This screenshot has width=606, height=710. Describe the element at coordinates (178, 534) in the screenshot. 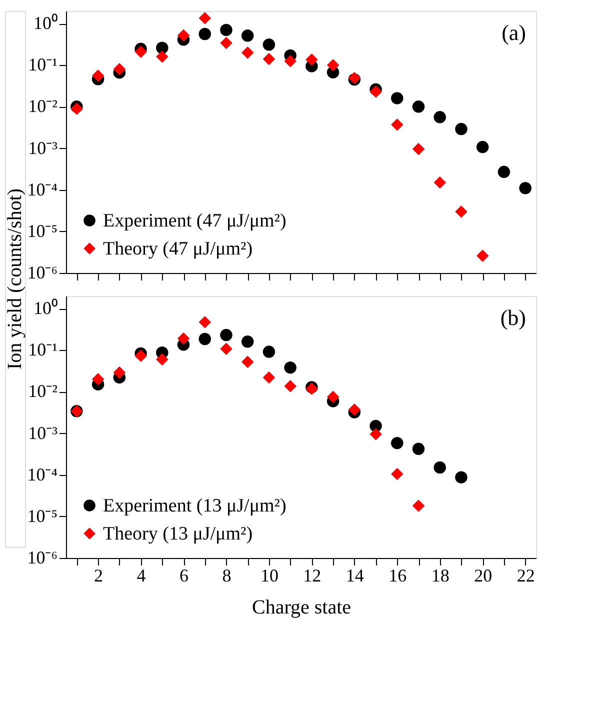

I see `legend-label: Theory (13 μJ/μm²)` at that location.